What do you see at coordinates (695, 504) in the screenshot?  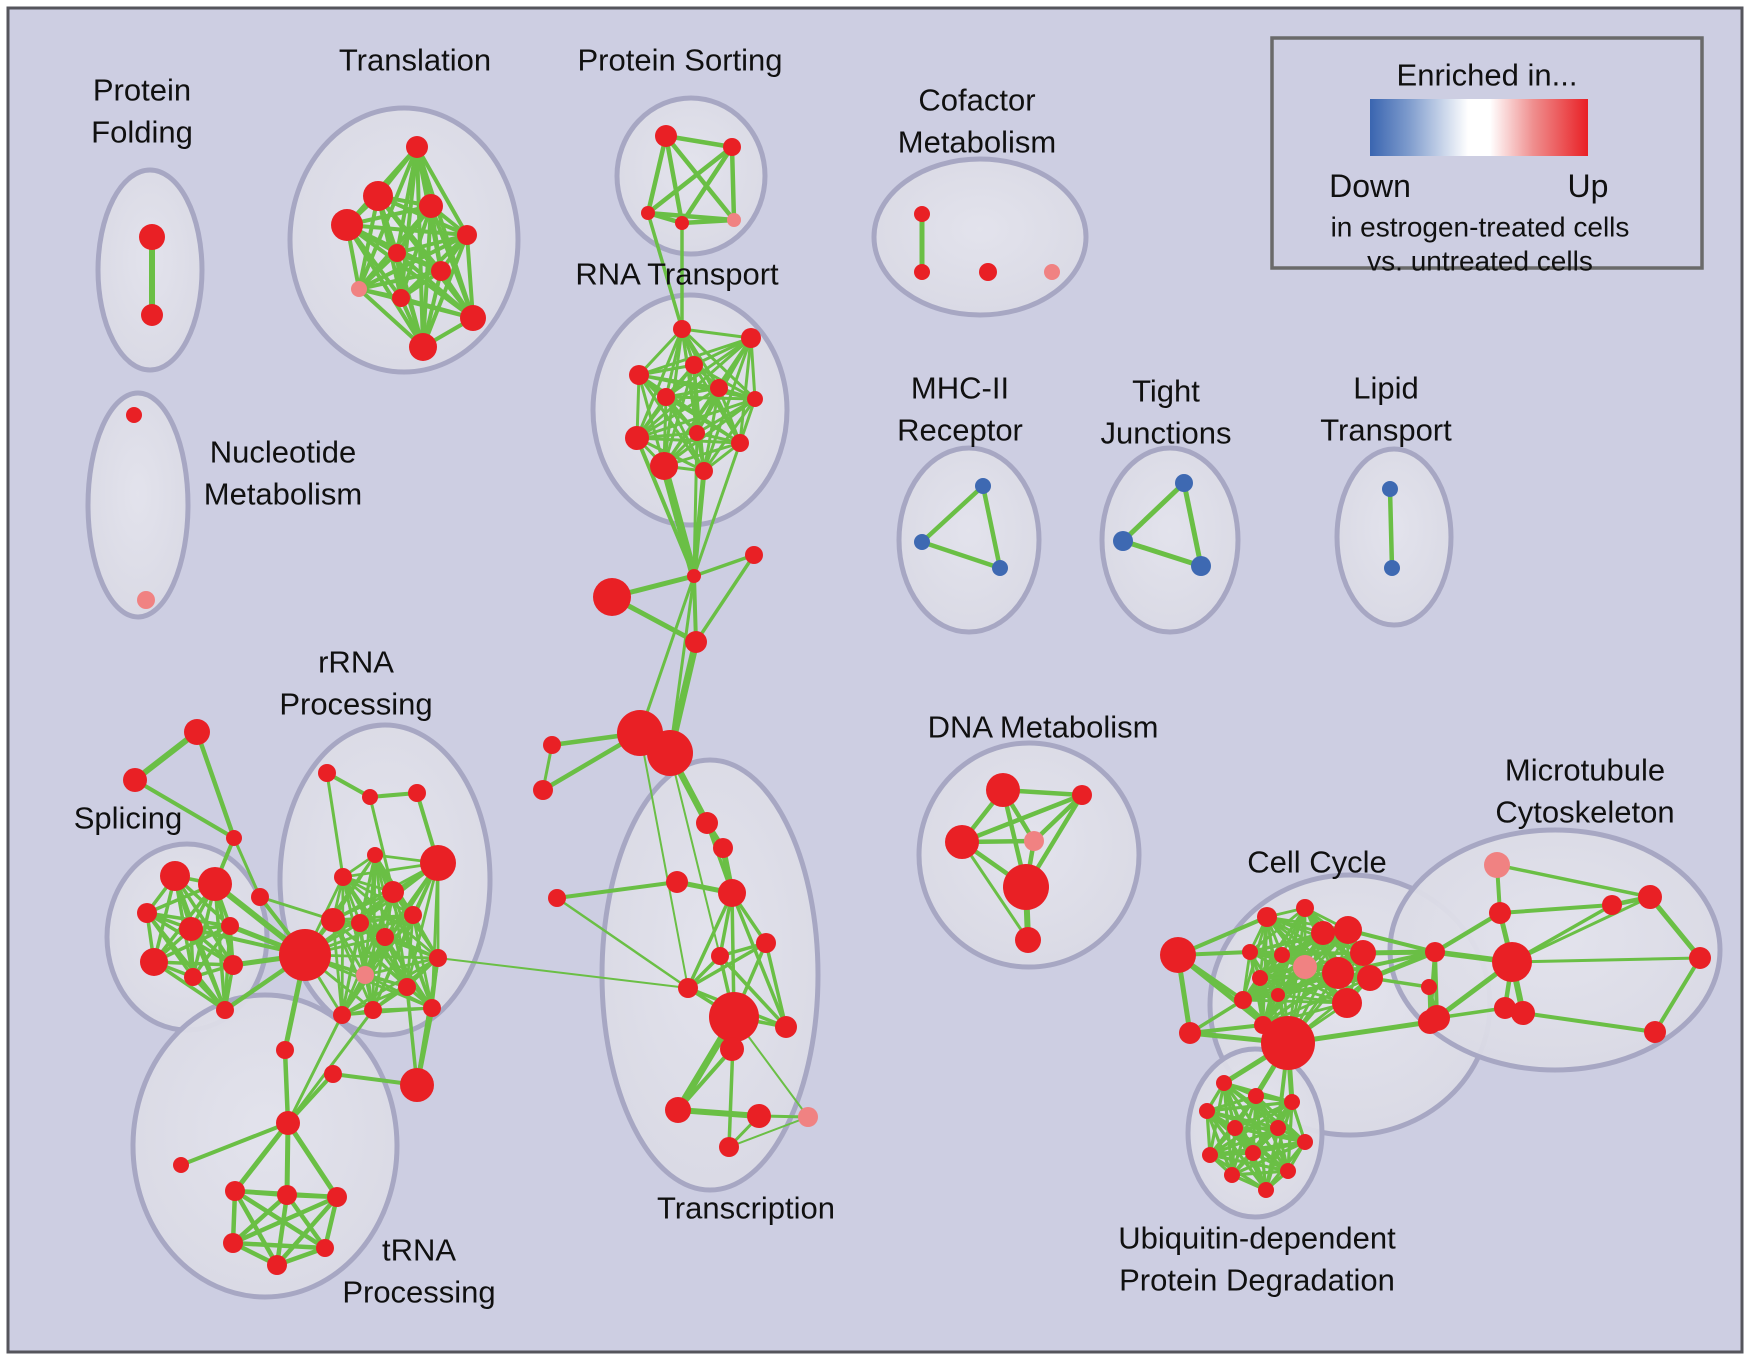 I see `edge-RT8-J1` at bounding box center [695, 504].